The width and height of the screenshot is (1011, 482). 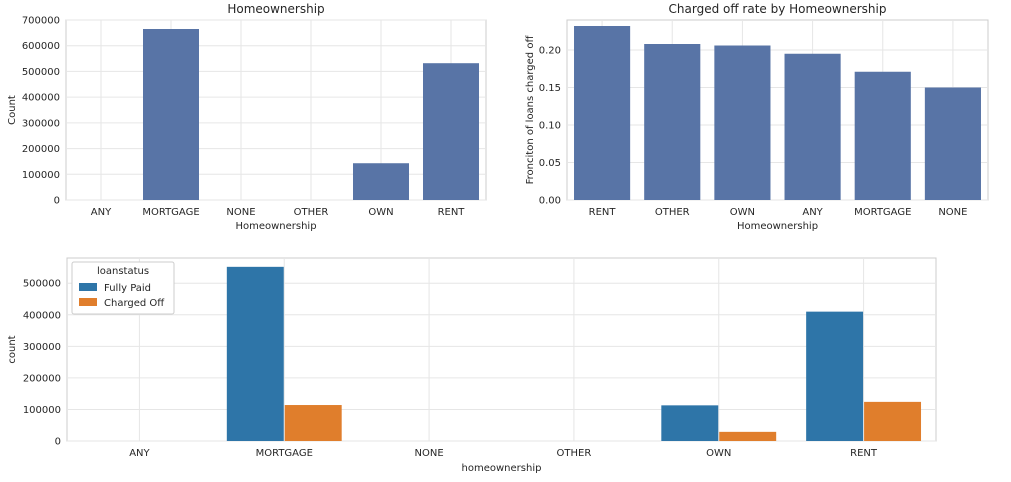 I want to click on y-tick-label: 600000, so click(x=41, y=46).